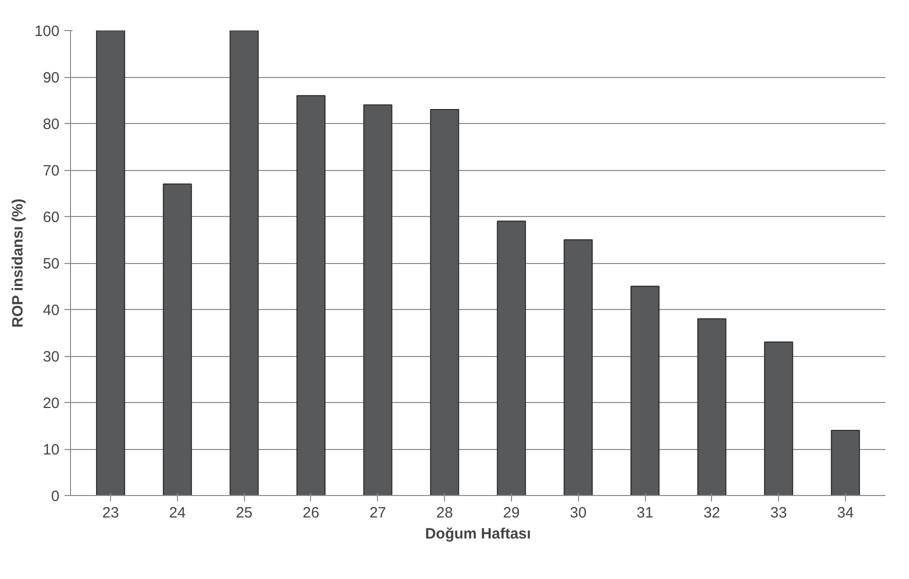  What do you see at coordinates (478, 534) in the screenshot?
I see `x-axis-title: Doğum Haftası` at bounding box center [478, 534].